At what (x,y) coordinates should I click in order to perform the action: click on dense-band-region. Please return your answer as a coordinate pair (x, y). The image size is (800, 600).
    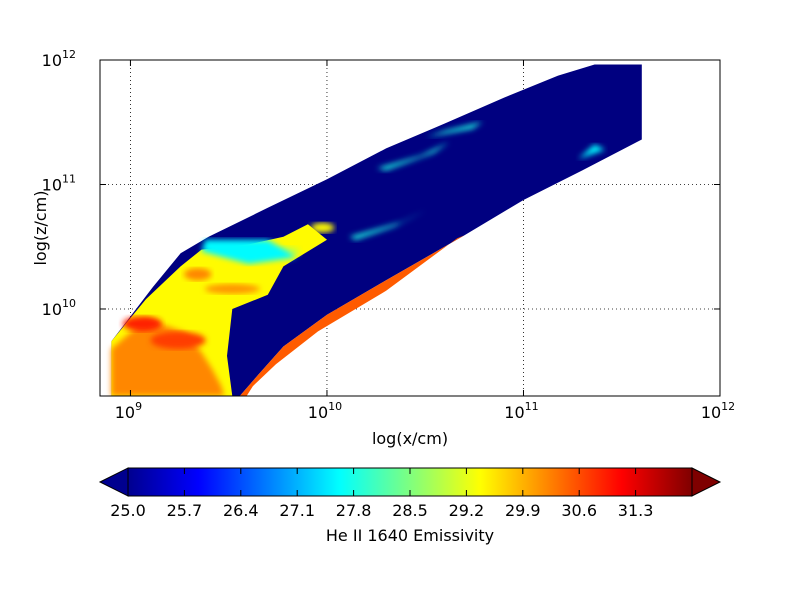
    Looking at the image, I should click on (168, 357).